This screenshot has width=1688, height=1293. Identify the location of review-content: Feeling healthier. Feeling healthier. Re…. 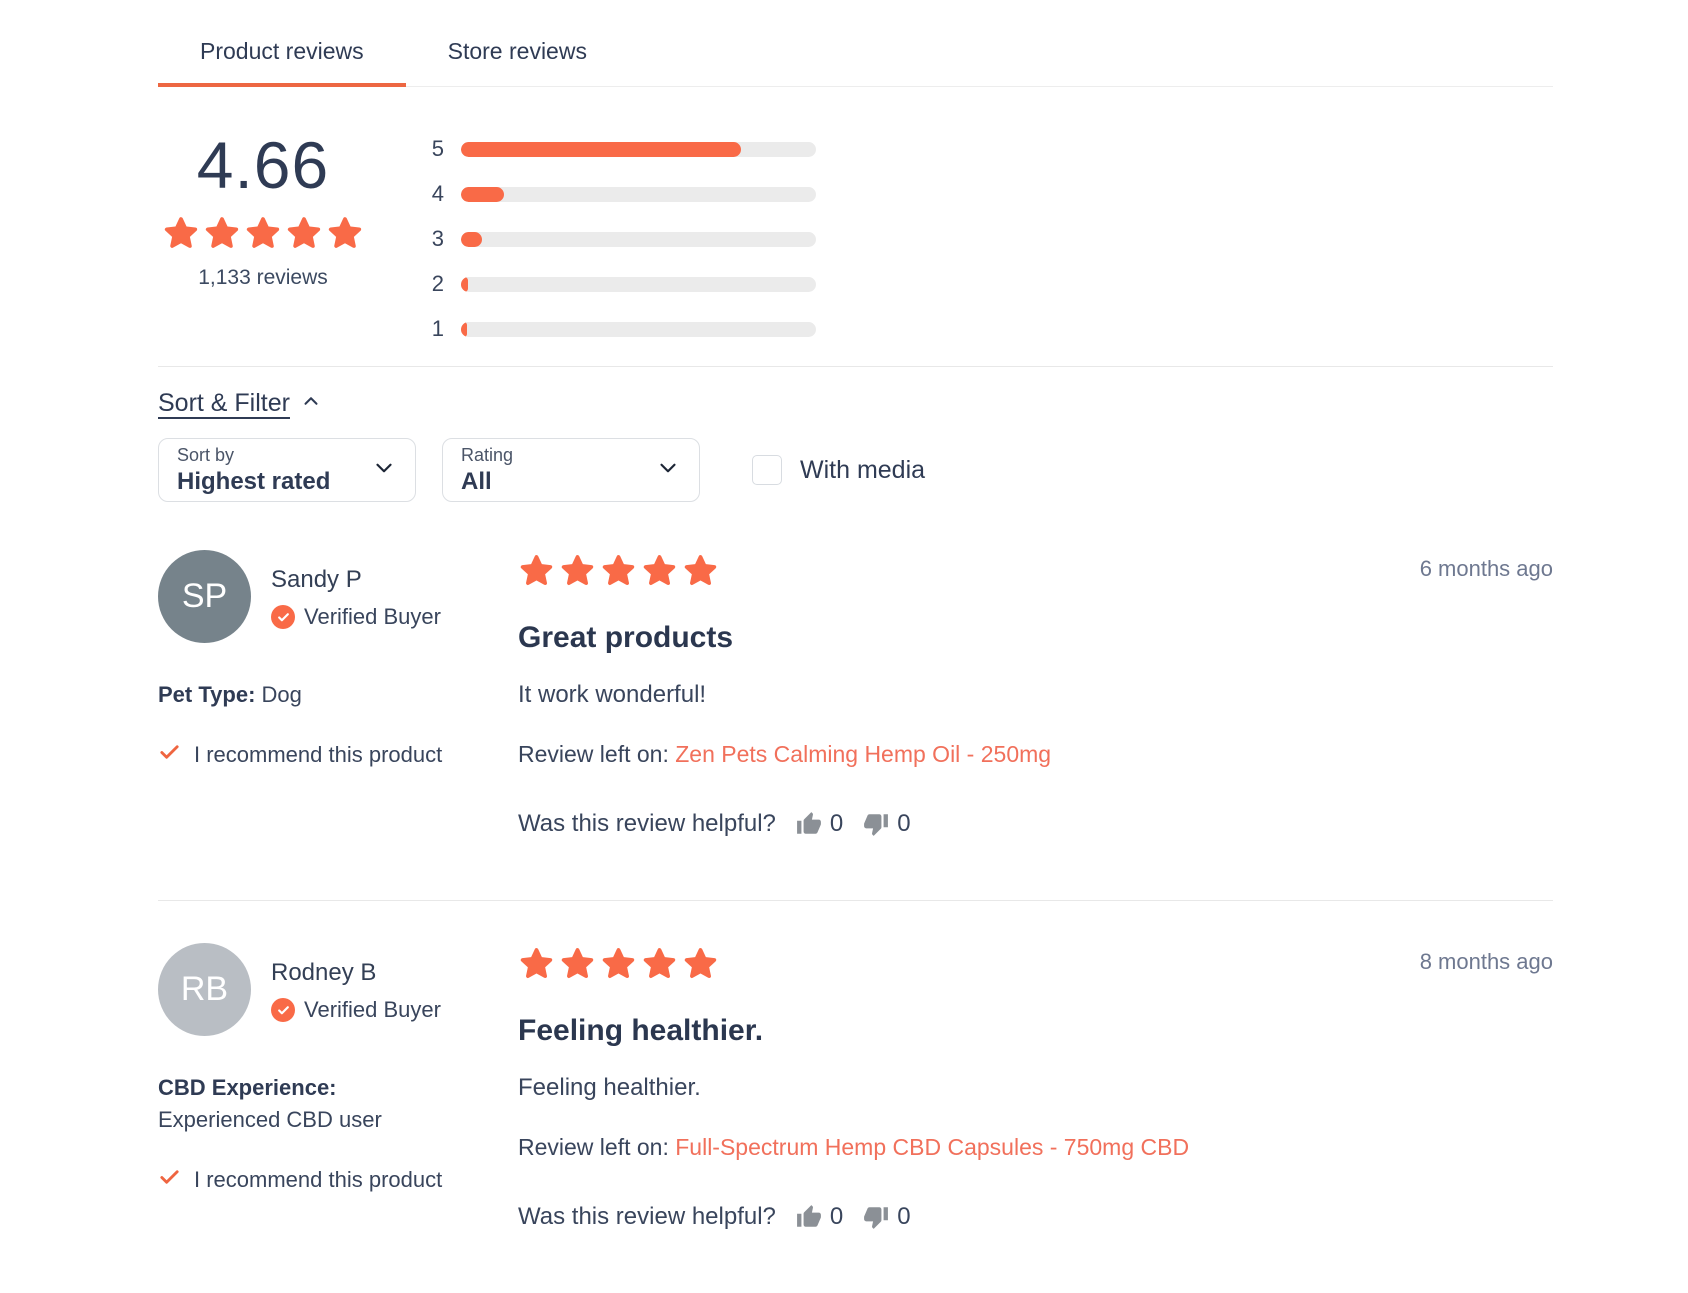
(948, 1087).